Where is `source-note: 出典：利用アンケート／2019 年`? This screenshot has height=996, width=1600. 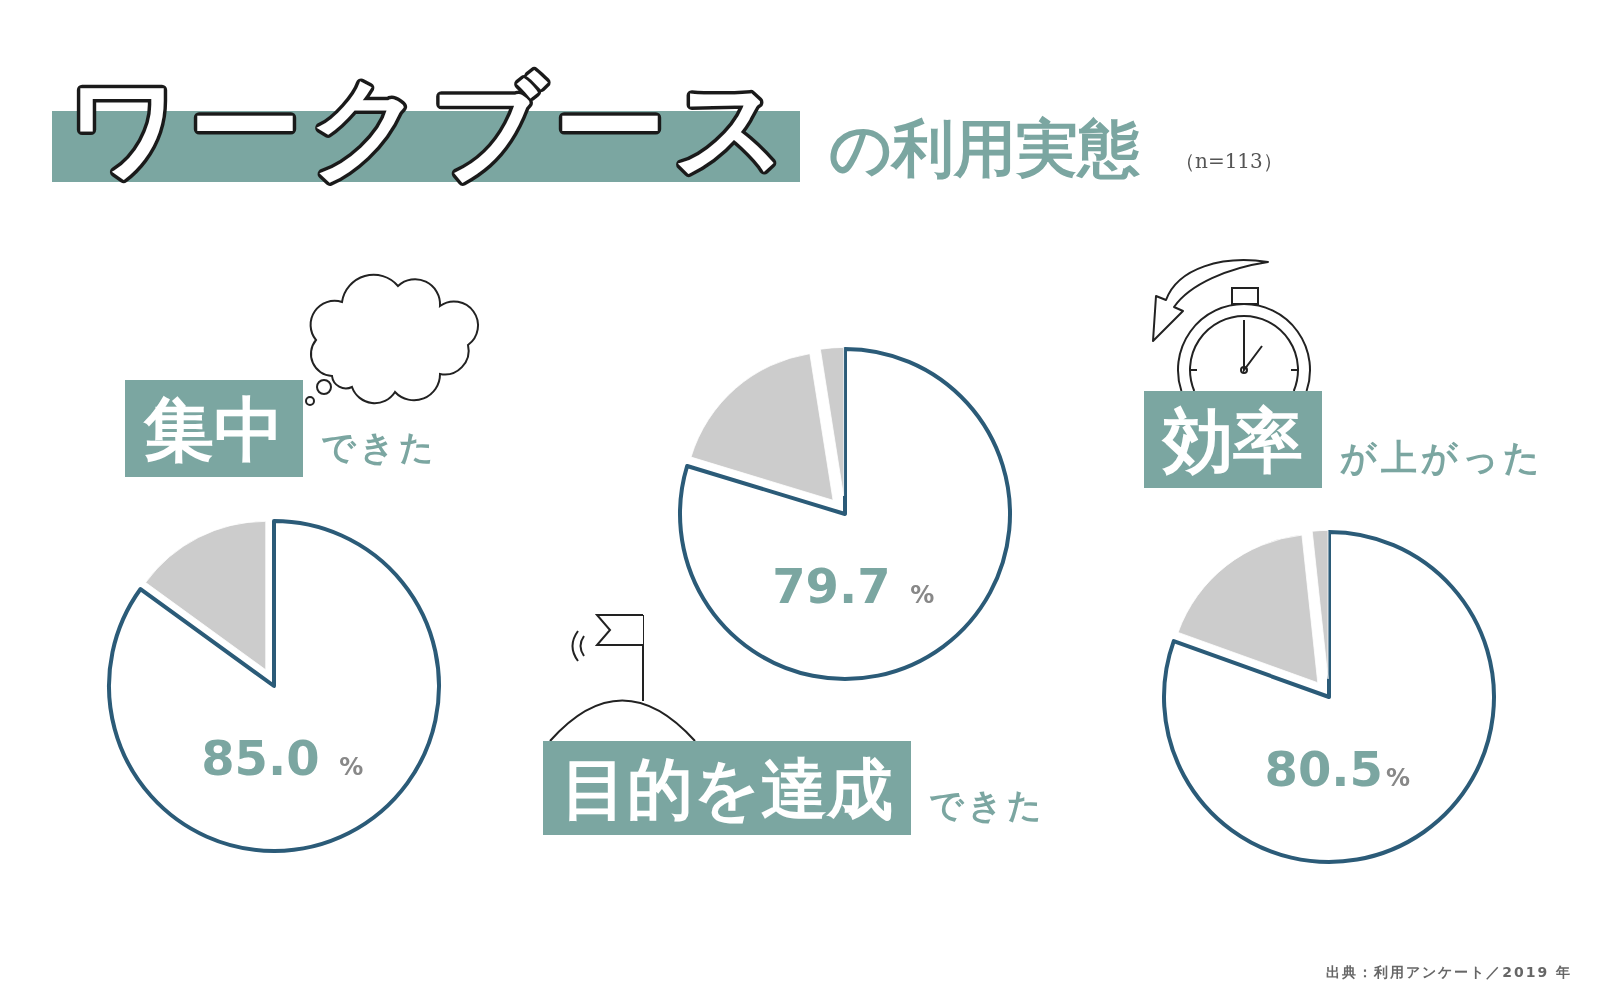 source-note: 出典：利用アンケート／2019 年 is located at coordinates (1449, 972).